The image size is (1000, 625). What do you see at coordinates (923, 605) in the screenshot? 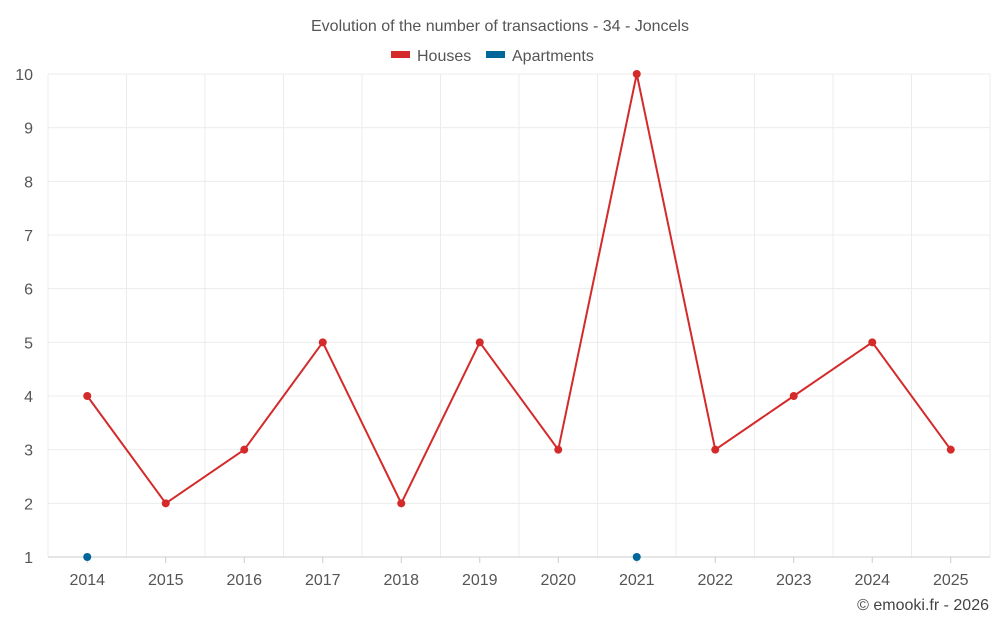
I see `credit-text: © emooki.fr - 2026` at bounding box center [923, 605].